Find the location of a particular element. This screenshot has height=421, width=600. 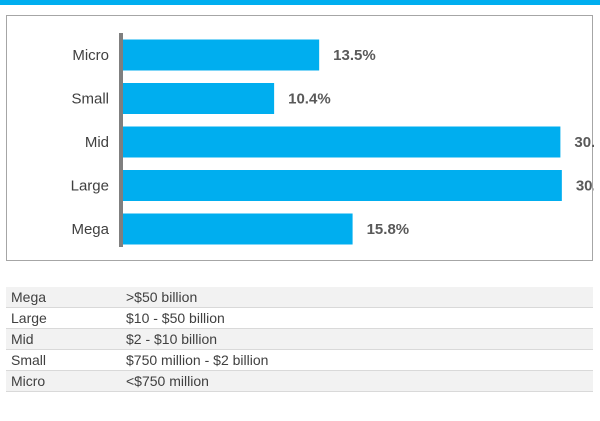

category-label-large: Large is located at coordinates (90, 186).